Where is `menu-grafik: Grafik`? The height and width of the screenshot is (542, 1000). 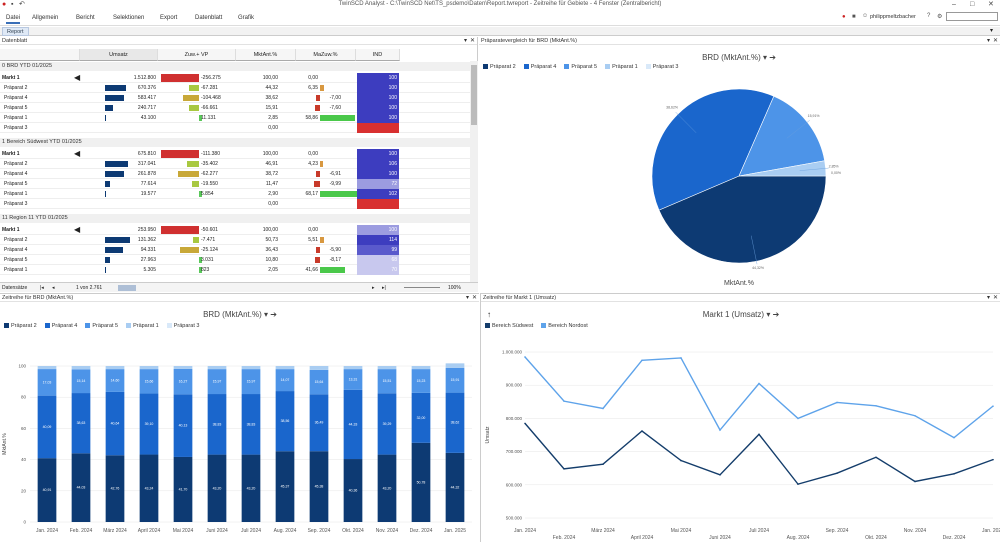 menu-grafik: Grafik is located at coordinates (246, 18).